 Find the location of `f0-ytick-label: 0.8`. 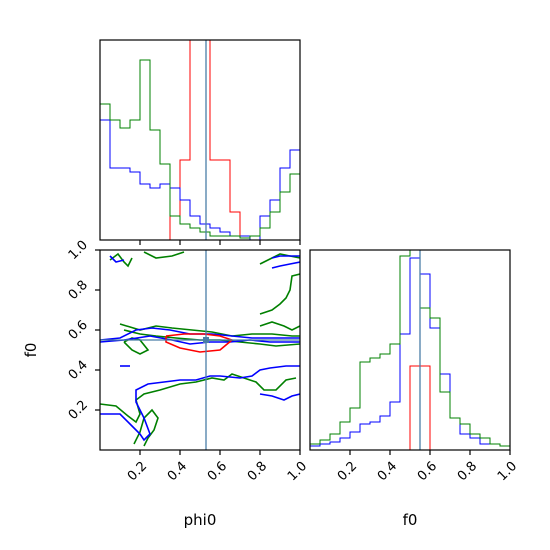

f0-ytick-label: 0.8 is located at coordinates (78, 290).